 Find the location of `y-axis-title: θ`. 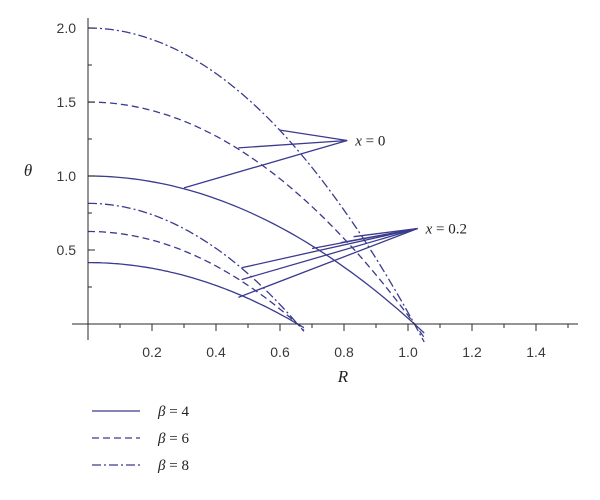

y-axis-title: θ is located at coordinates (28, 170).